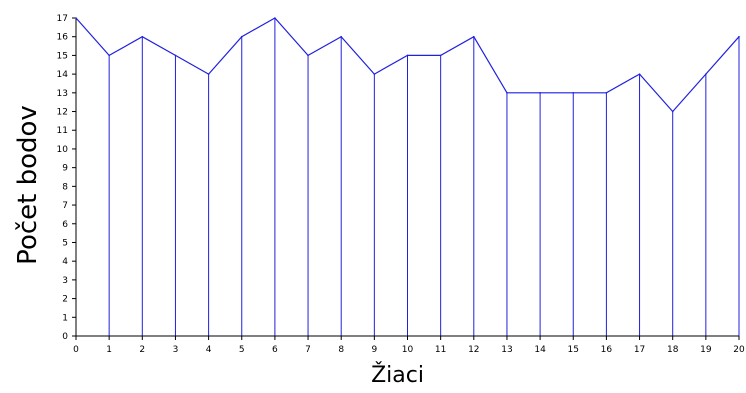 The width and height of the screenshot is (746, 393). What do you see at coordinates (242, 350) in the screenshot?
I see `x-tick-label: 5` at bounding box center [242, 350].